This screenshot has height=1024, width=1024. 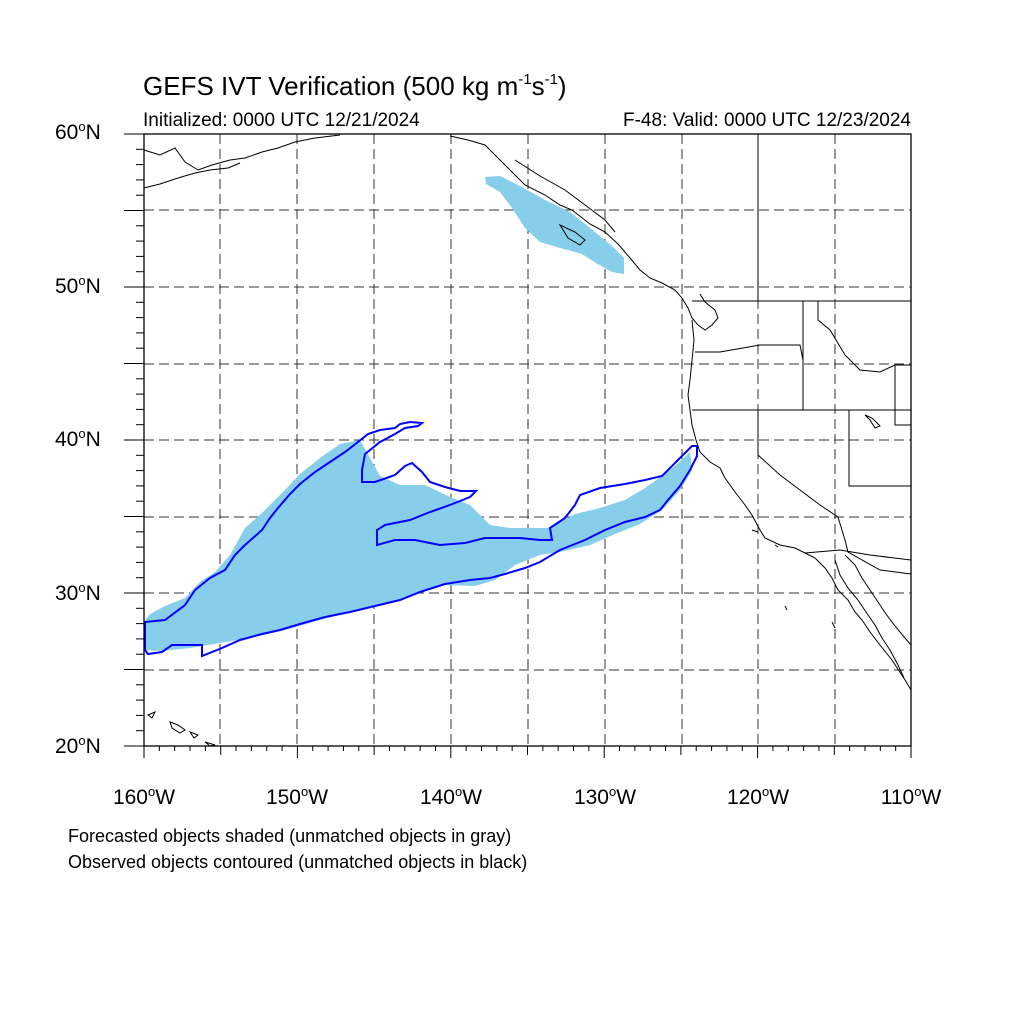 I want to click on border-wyoming, so click(x=902, y=395).